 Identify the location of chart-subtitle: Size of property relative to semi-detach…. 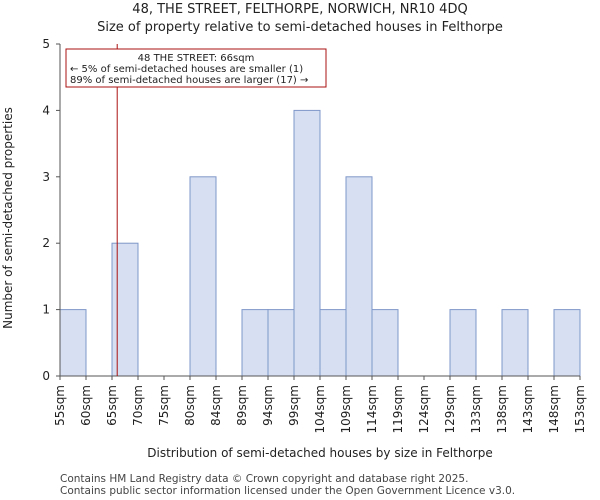
(300, 27).